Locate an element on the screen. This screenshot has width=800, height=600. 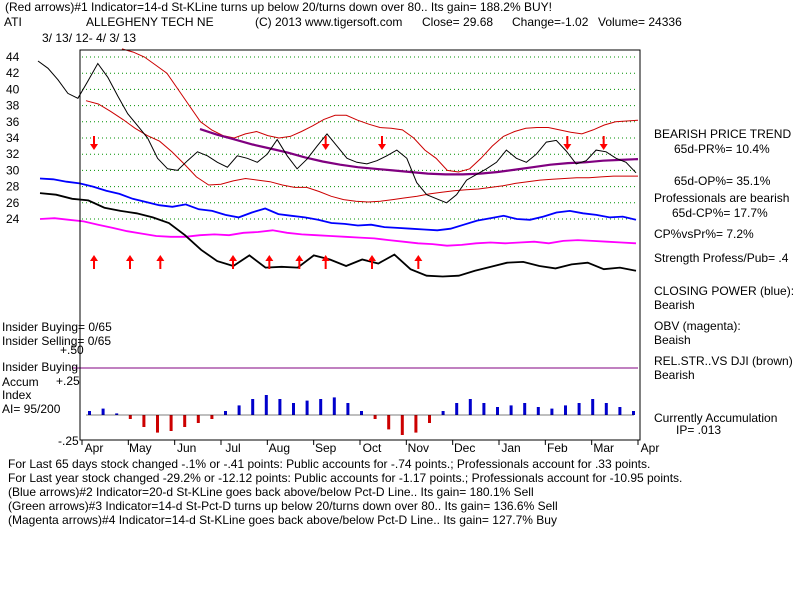
x-tick-label: Jun is located at coordinates (186, 448).